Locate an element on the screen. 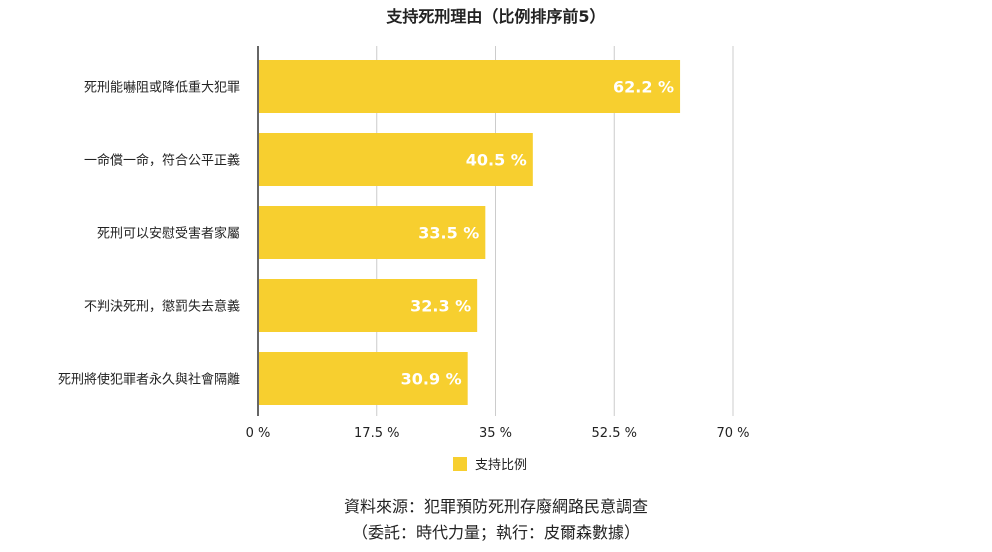  legend-label: 支持比例 is located at coordinates (501, 465).